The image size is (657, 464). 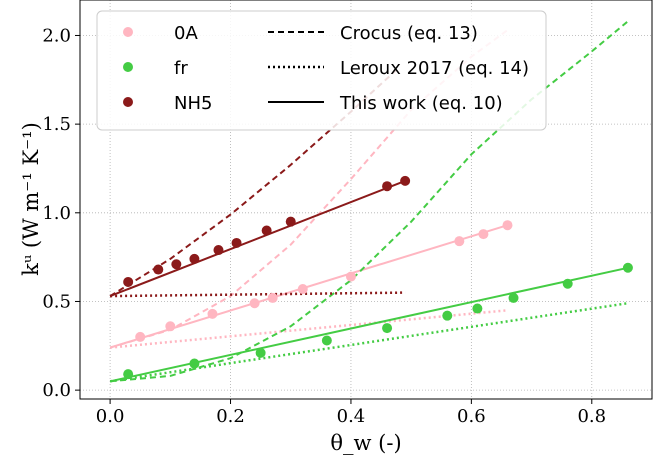 I want to click on legend-marker-fr, so click(x=128, y=67).